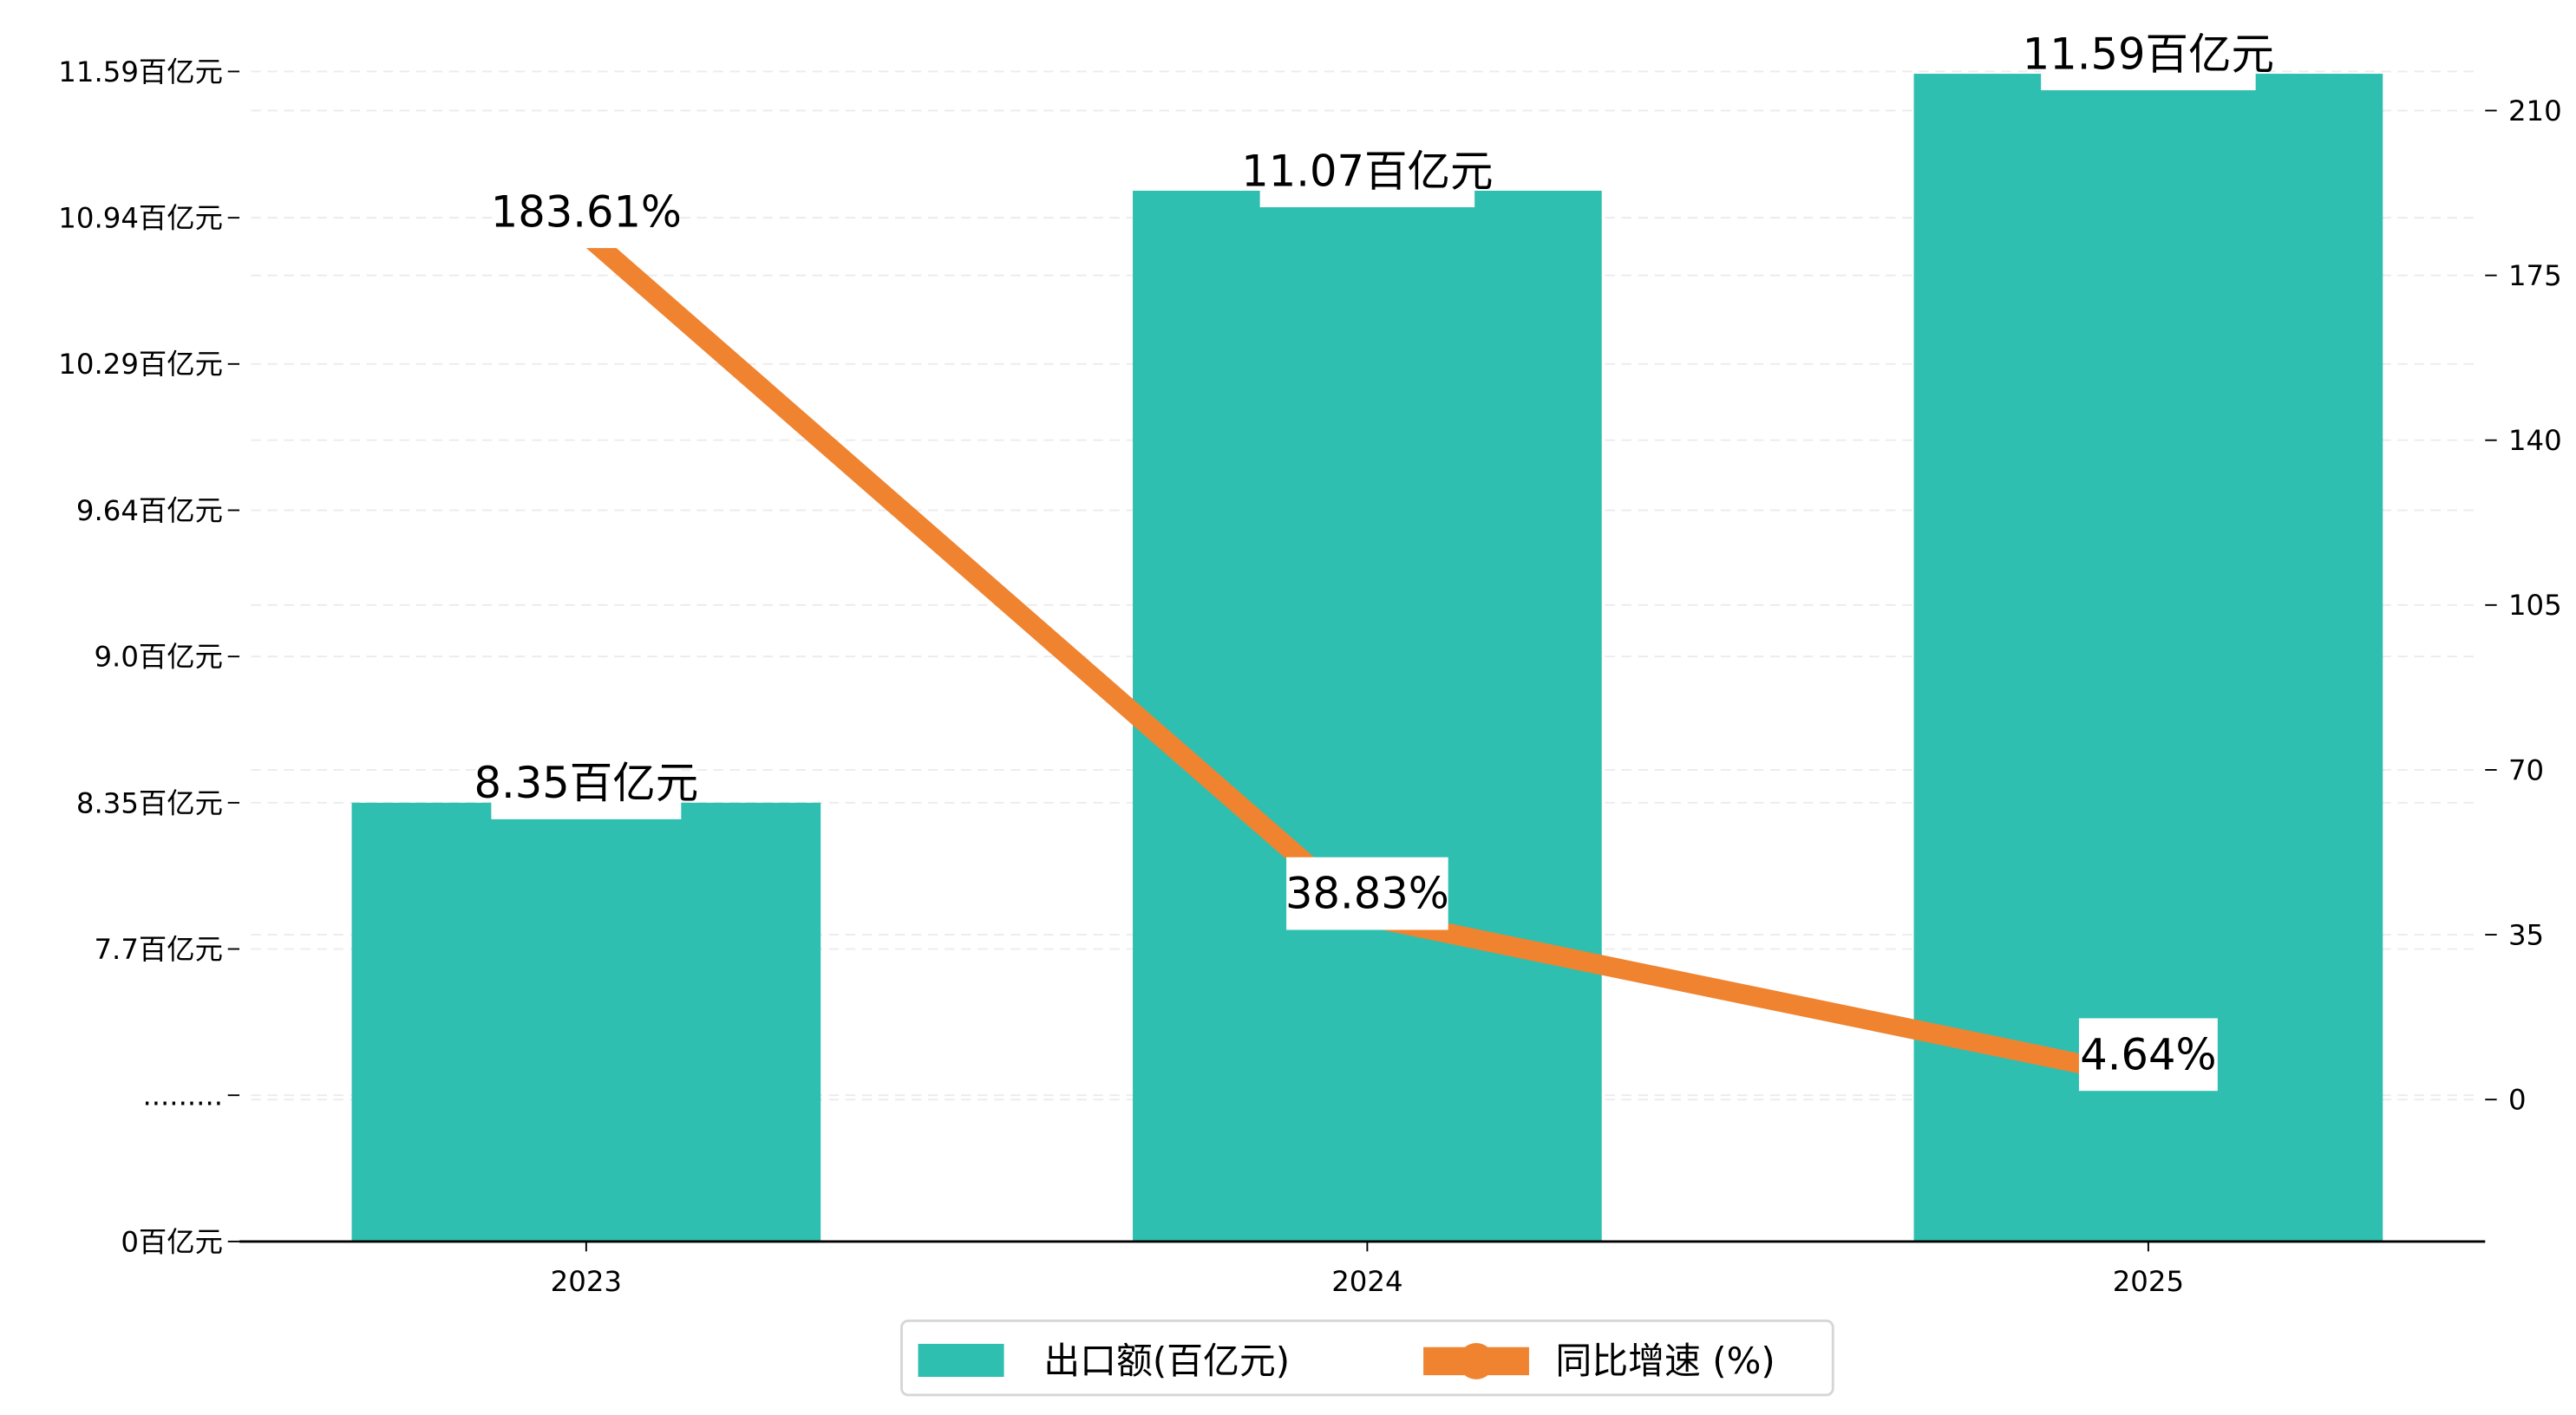 The height and width of the screenshot is (1415, 2576). Describe the element at coordinates (961, 1360) in the screenshot. I see `legend-bar-swatch` at that location.